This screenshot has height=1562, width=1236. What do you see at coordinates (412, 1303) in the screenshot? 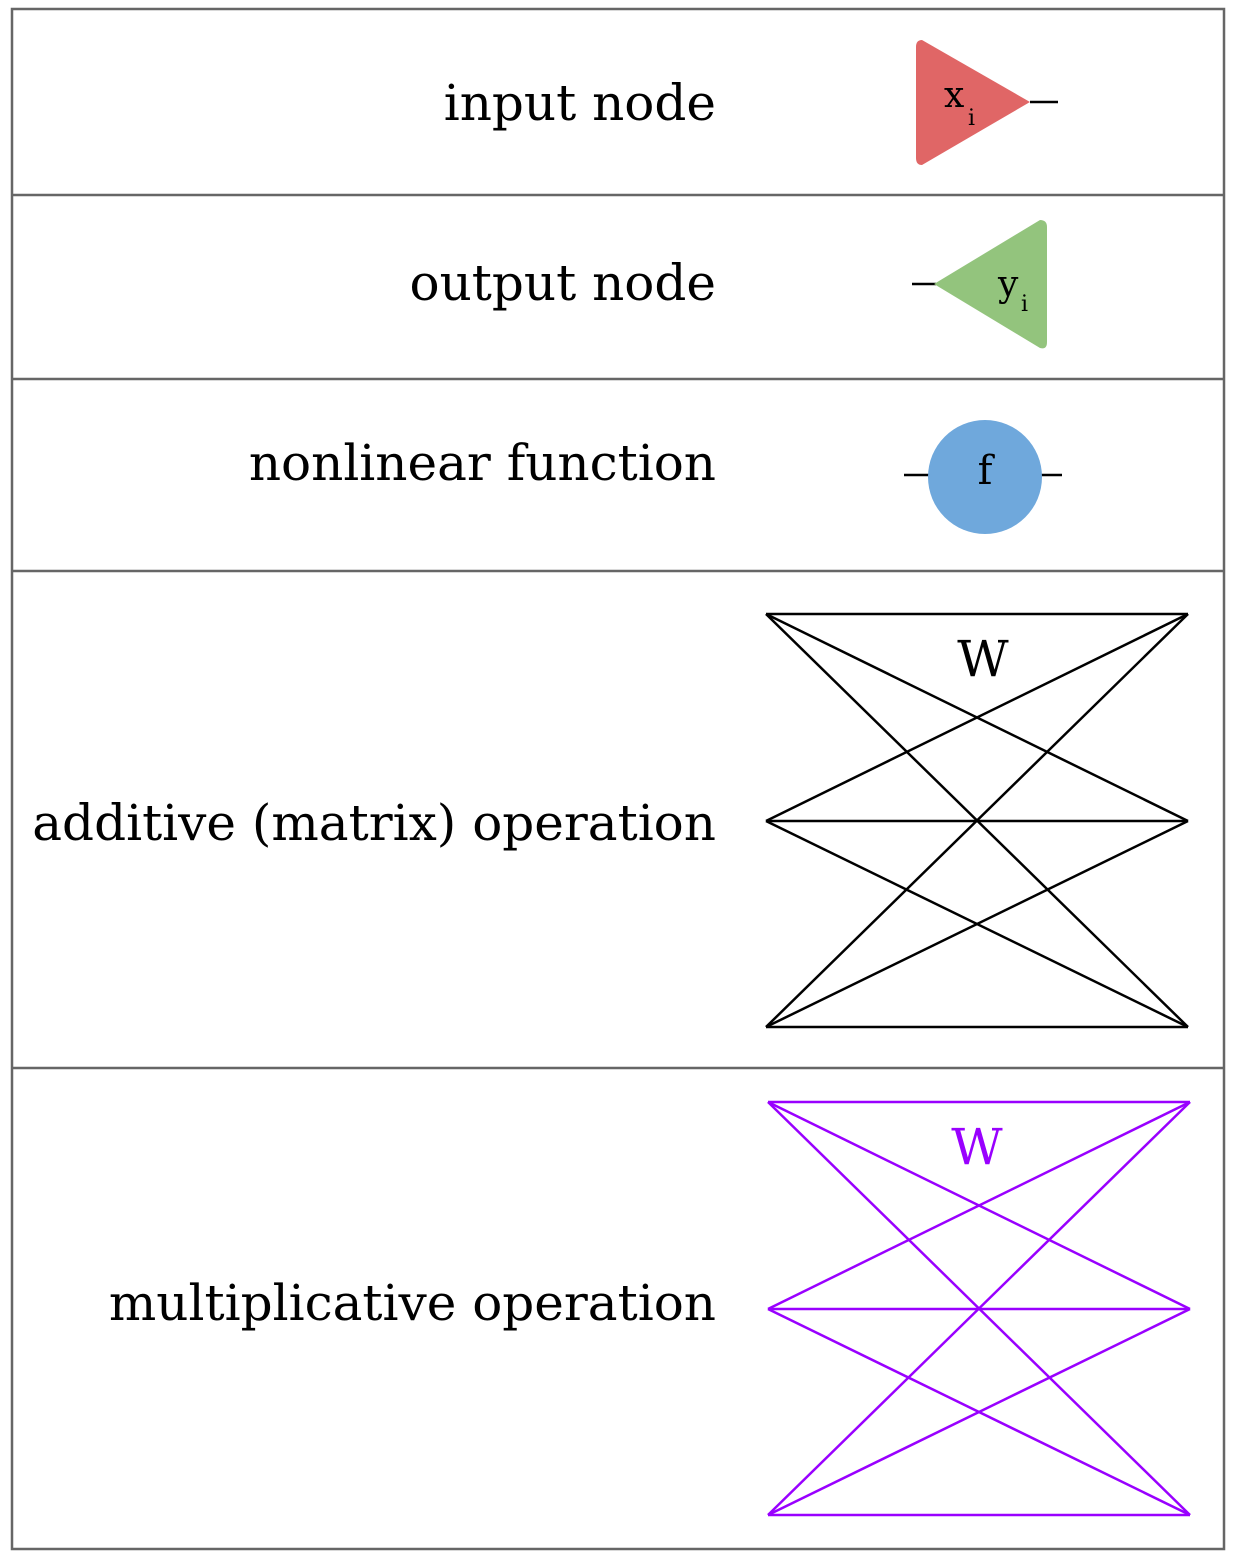
I see `row-label: multiplicative operation` at bounding box center [412, 1303].